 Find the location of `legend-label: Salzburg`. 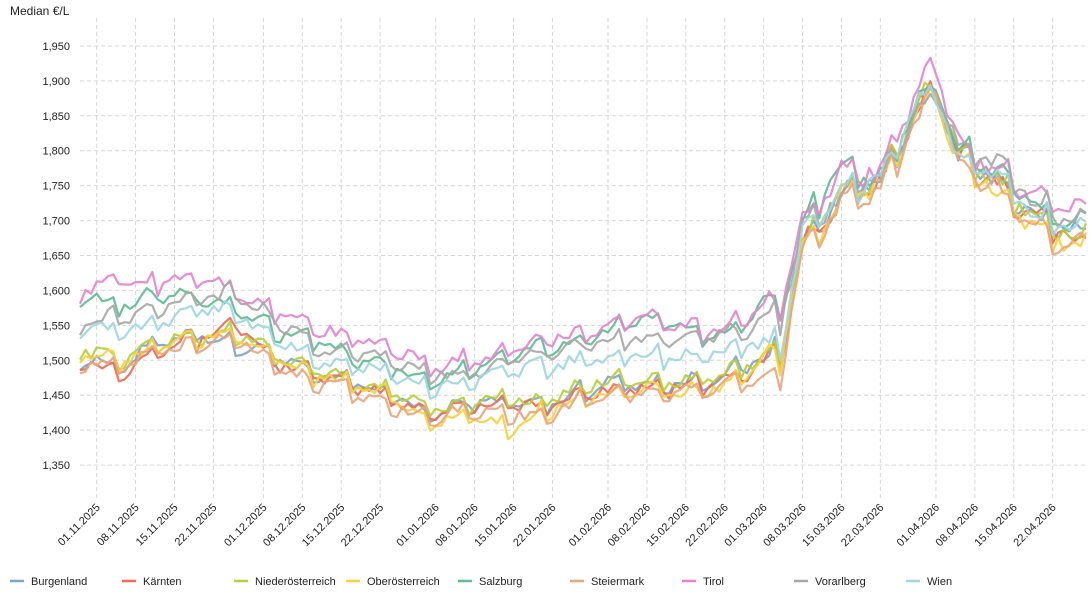

legend-label: Salzburg is located at coordinates (500, 582).